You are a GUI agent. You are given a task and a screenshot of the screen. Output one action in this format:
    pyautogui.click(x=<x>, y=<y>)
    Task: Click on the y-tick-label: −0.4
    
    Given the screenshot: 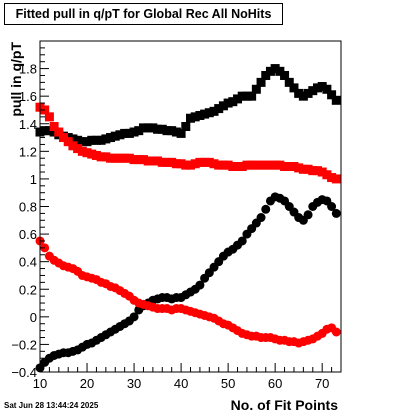 What is the action you would take?
    pyautogui.click(x=24, y=372)
    